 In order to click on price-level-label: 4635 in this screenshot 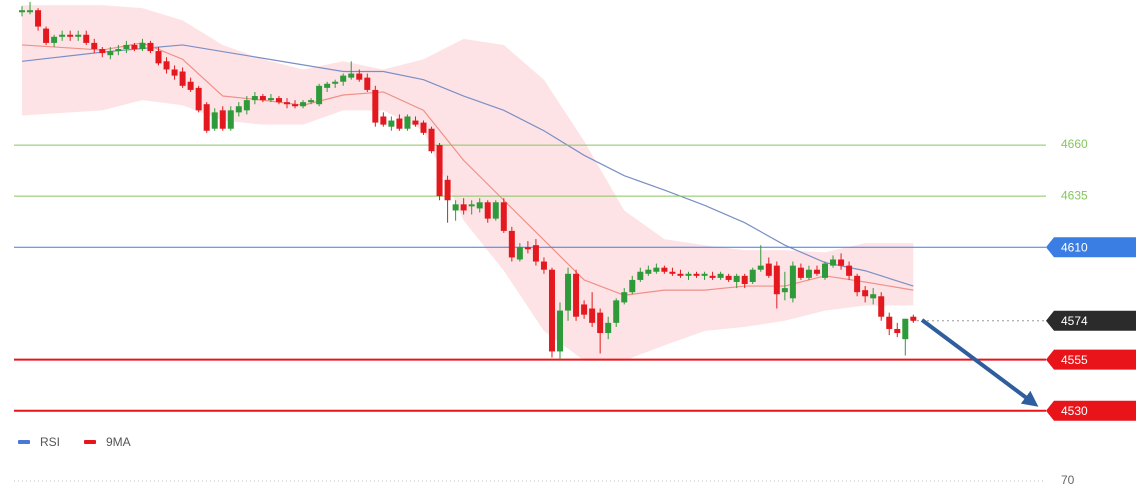, I will do `click(1074, 195)`.